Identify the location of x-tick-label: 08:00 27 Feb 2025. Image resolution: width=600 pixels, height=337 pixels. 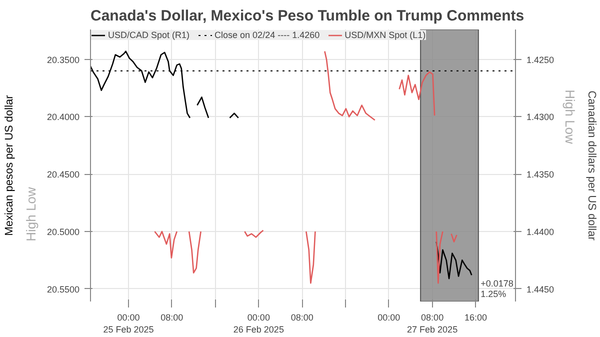
(432, 323).